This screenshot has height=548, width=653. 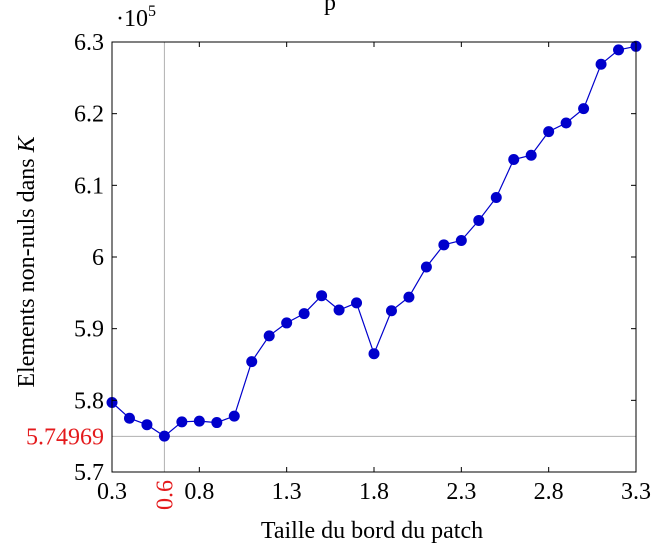 What do you see at coordinates (199, 492) in the screenshot?
I see `x-tick-label: 0.8` at bounding box center [199, 492].